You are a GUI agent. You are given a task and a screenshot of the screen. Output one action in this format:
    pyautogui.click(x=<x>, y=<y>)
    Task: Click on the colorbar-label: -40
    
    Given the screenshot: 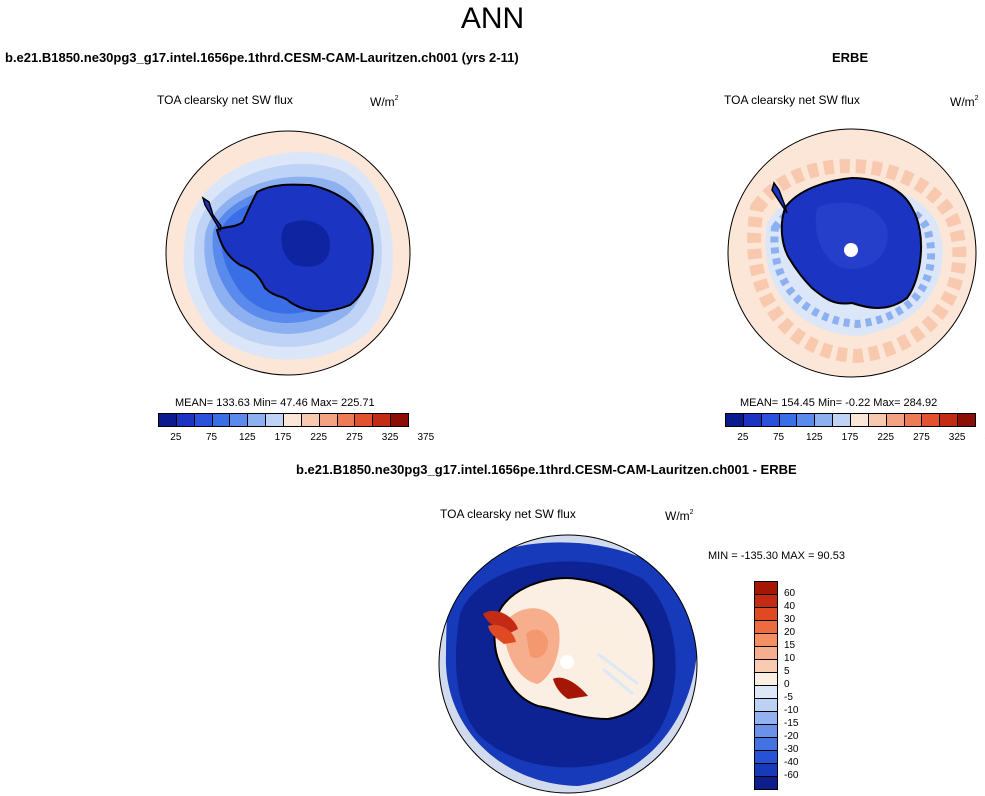 What is the action you would take?
    pyautogui.click(x=791, y=762)
    